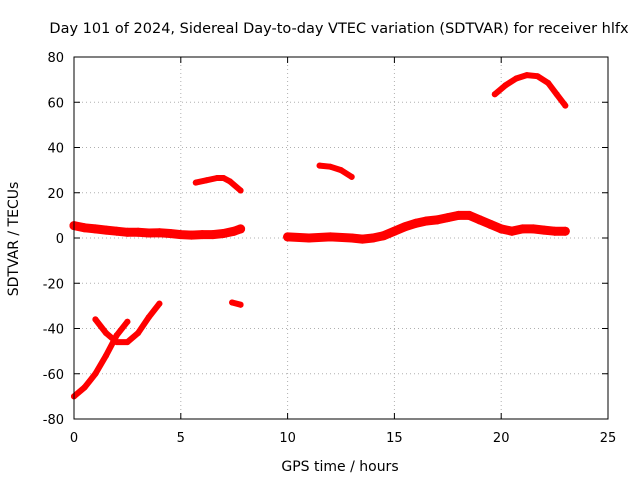  I want to click on y-axis-title: SDTVAR / TECUs, so click(14, 239).